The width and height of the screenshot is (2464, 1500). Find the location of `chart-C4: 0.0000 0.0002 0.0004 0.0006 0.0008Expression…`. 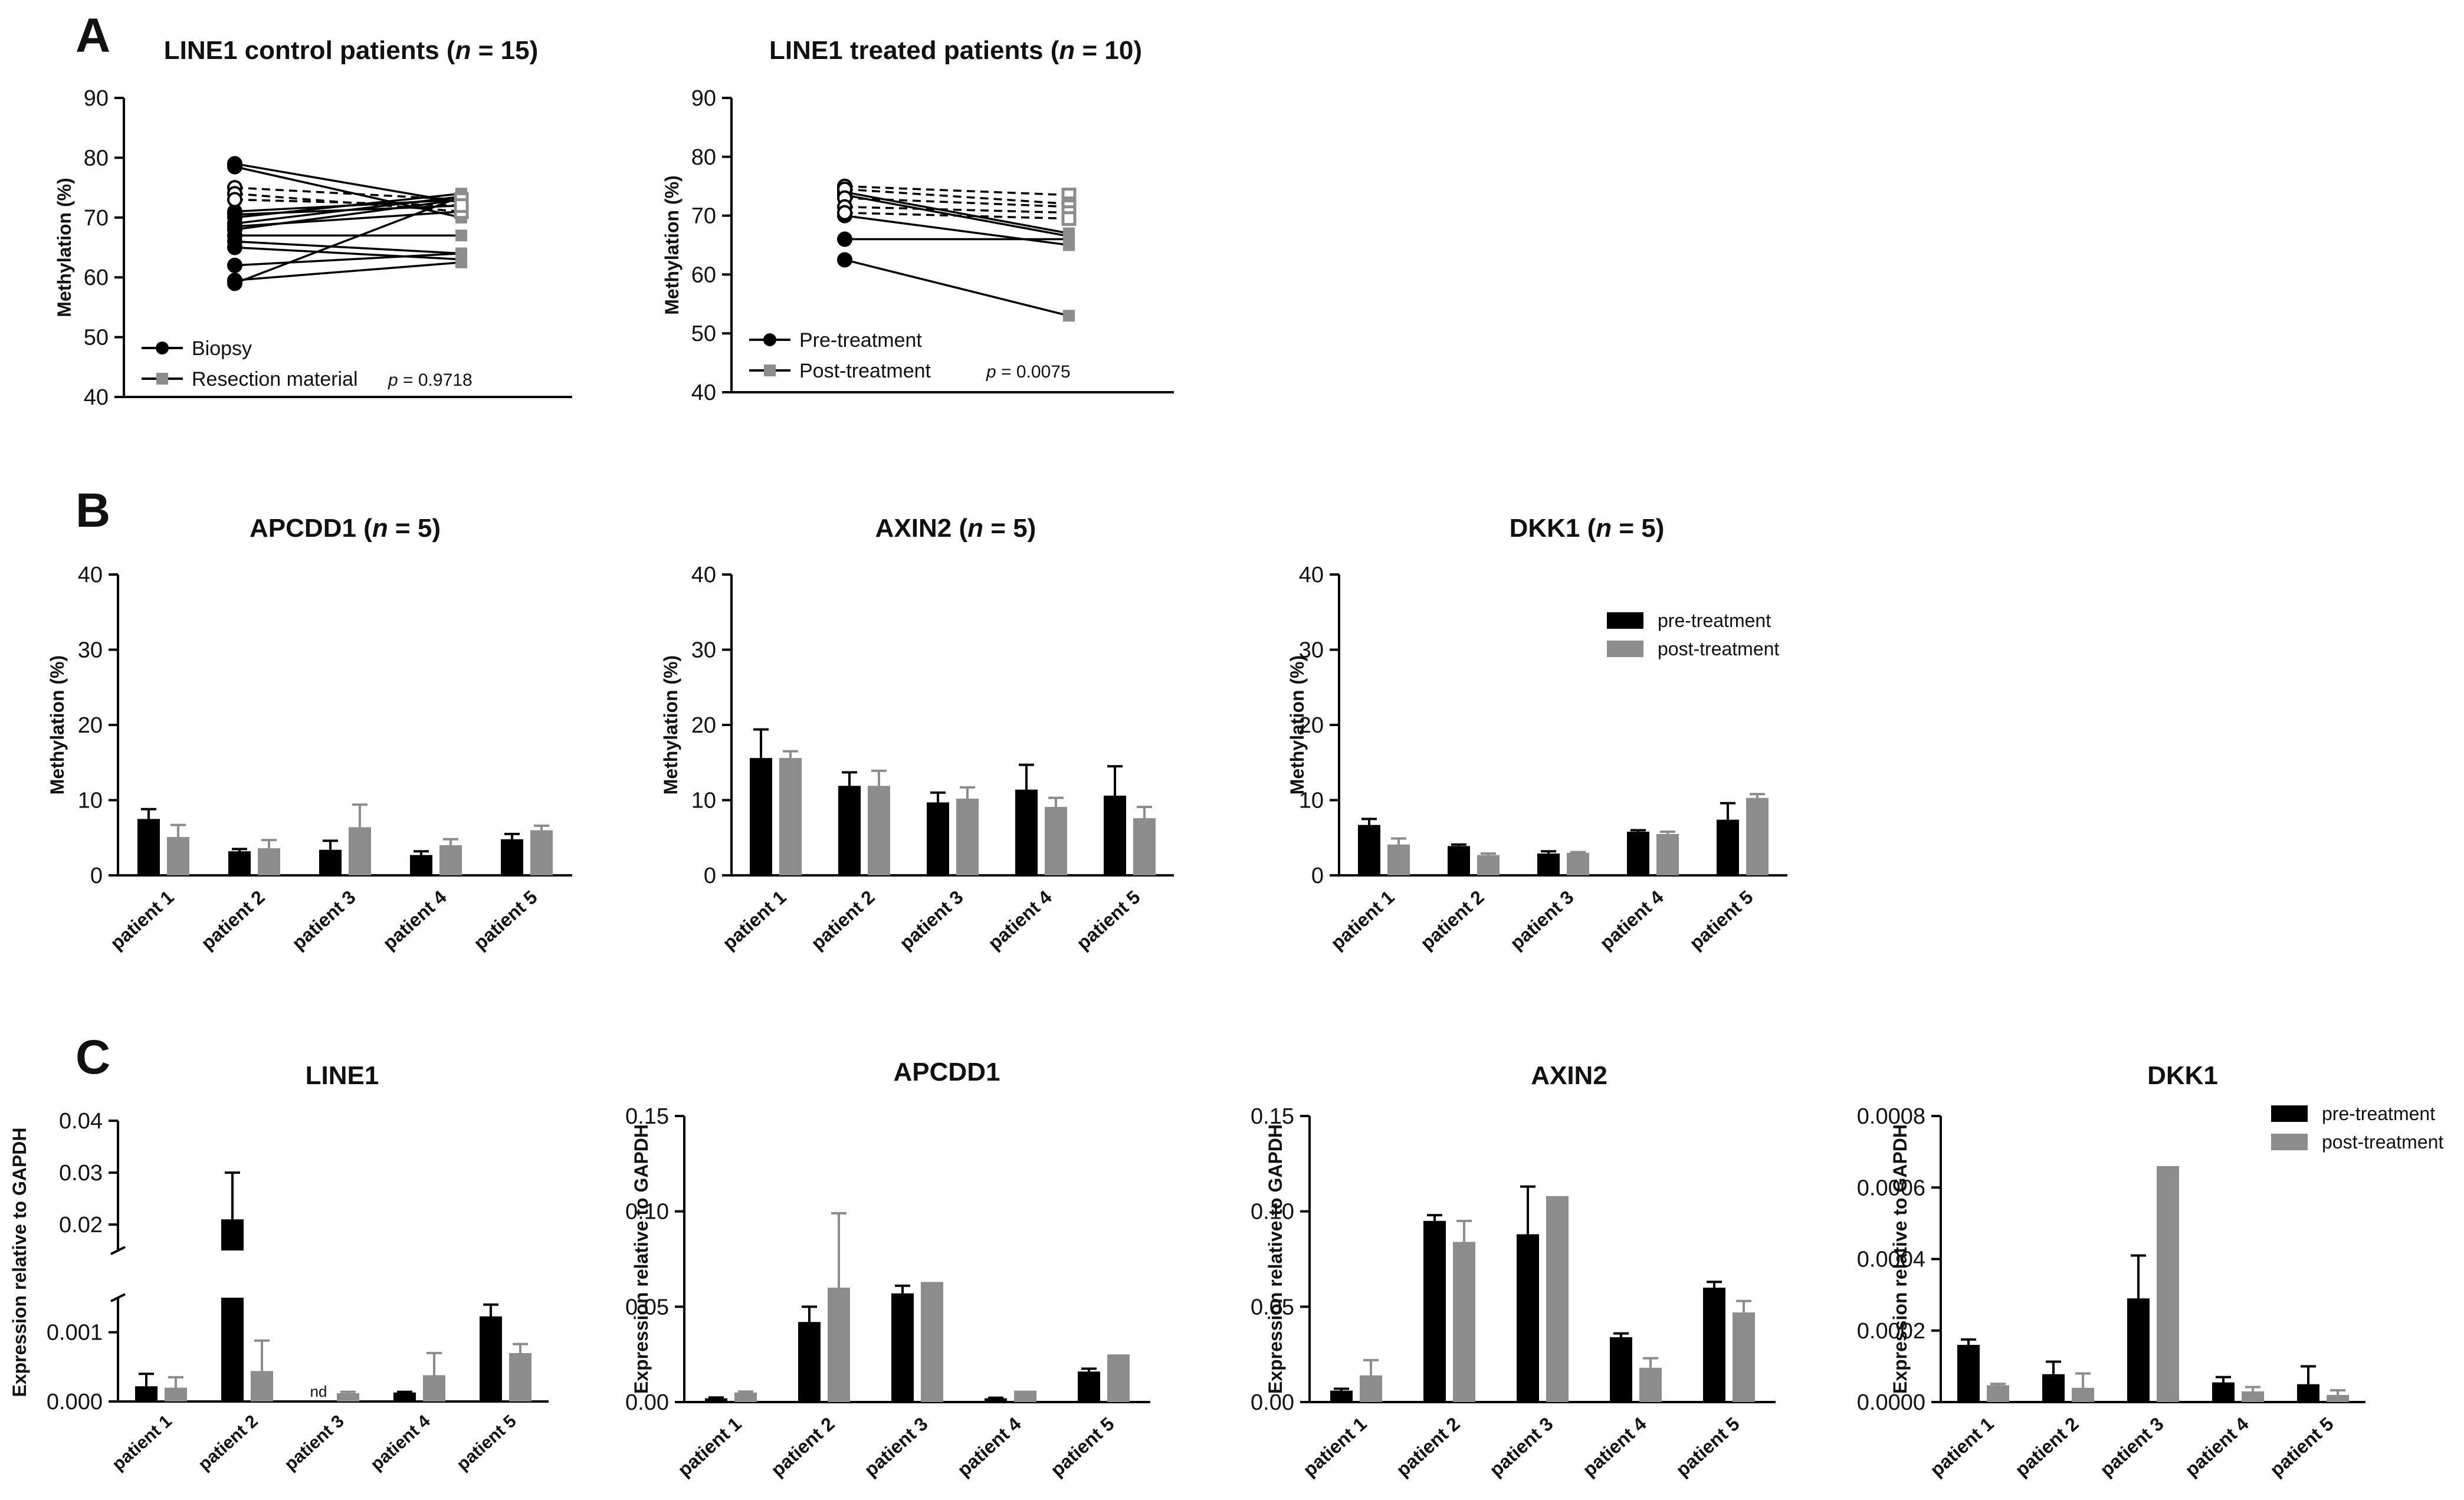

chart-C4: 0.0000 0.0002 0.0004 0.0006 0.0008Expression… is located at coordinates (2150, 1271).